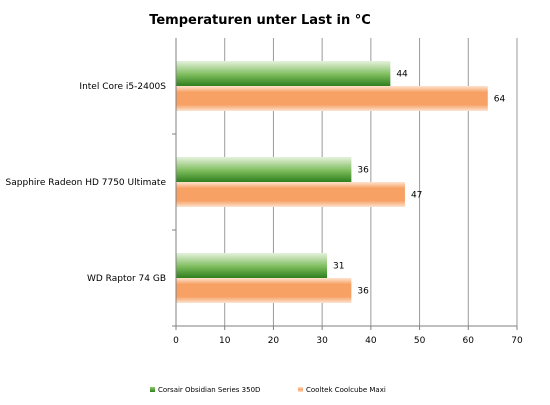 This screenshot has height=405, width=550. I want to click on data-label: 47, so click(416, 196).